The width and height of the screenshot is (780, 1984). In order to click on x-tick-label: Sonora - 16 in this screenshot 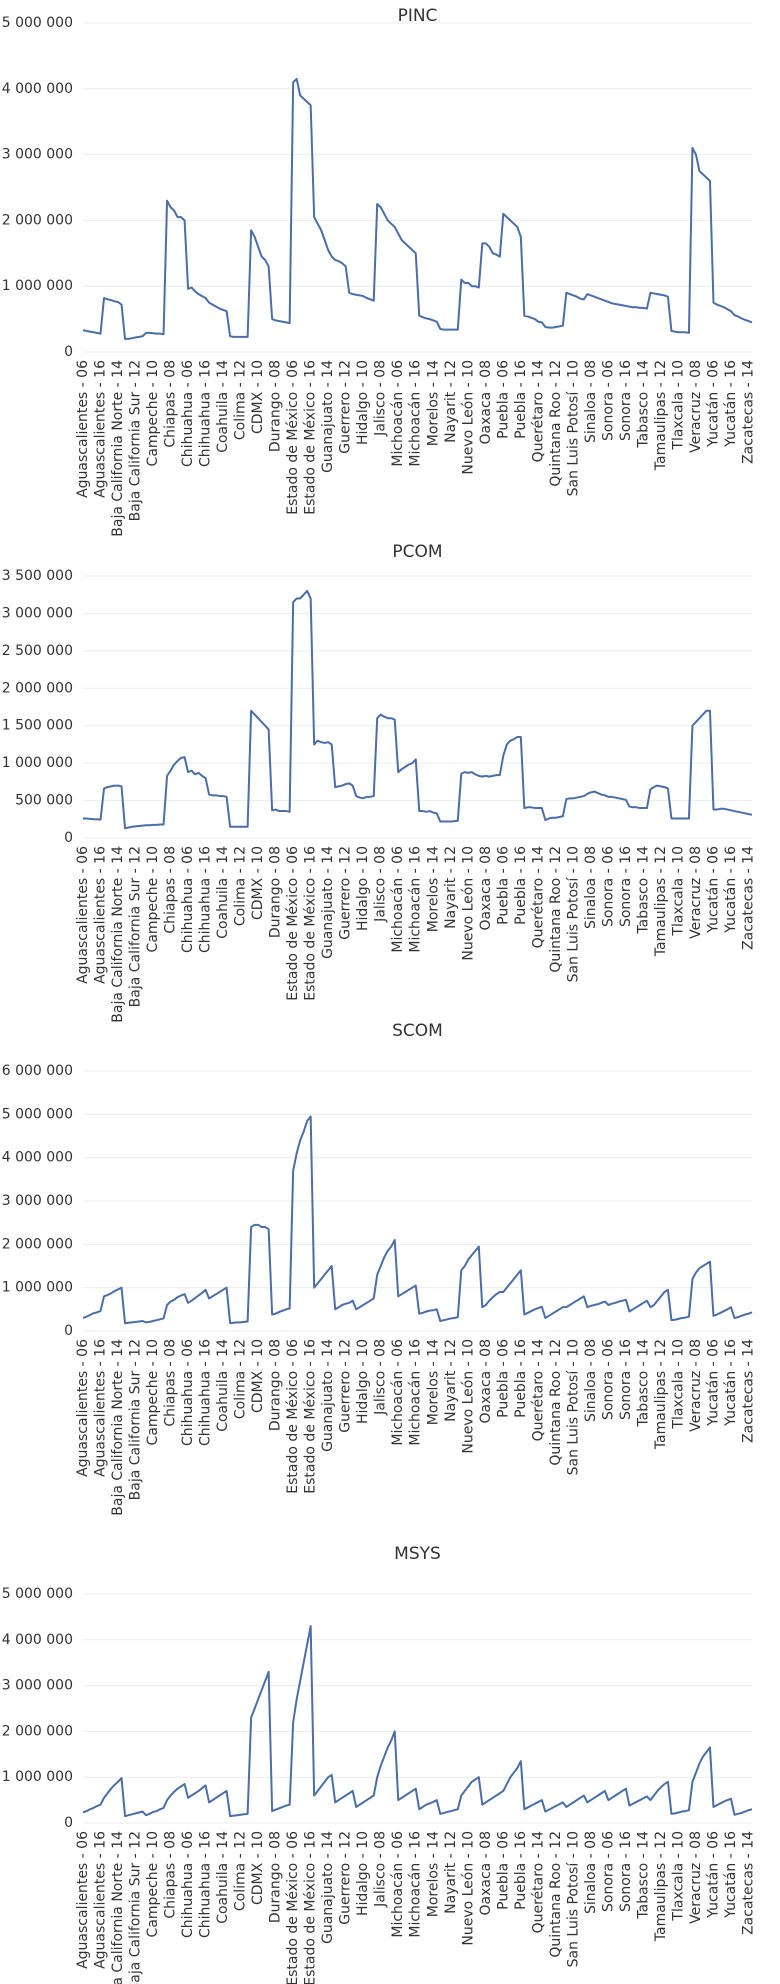, I will do `click(626, 1871)`.